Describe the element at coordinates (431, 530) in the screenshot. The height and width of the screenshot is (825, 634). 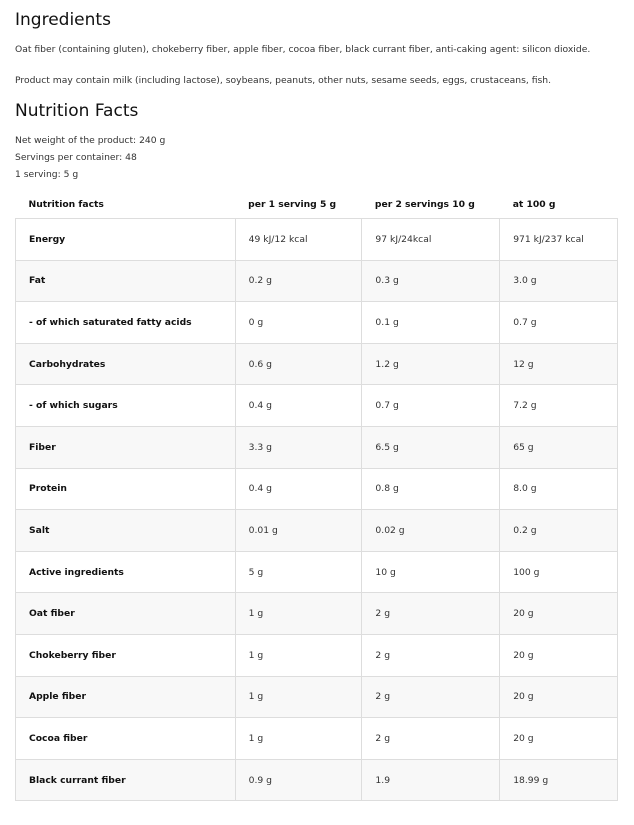
I see `cell: 0.02 g` at that location.